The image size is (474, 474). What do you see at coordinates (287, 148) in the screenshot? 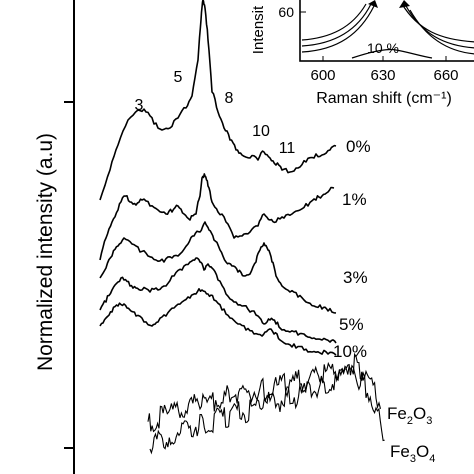
I see `peak-label: 11` at bounding box center [287, 148].